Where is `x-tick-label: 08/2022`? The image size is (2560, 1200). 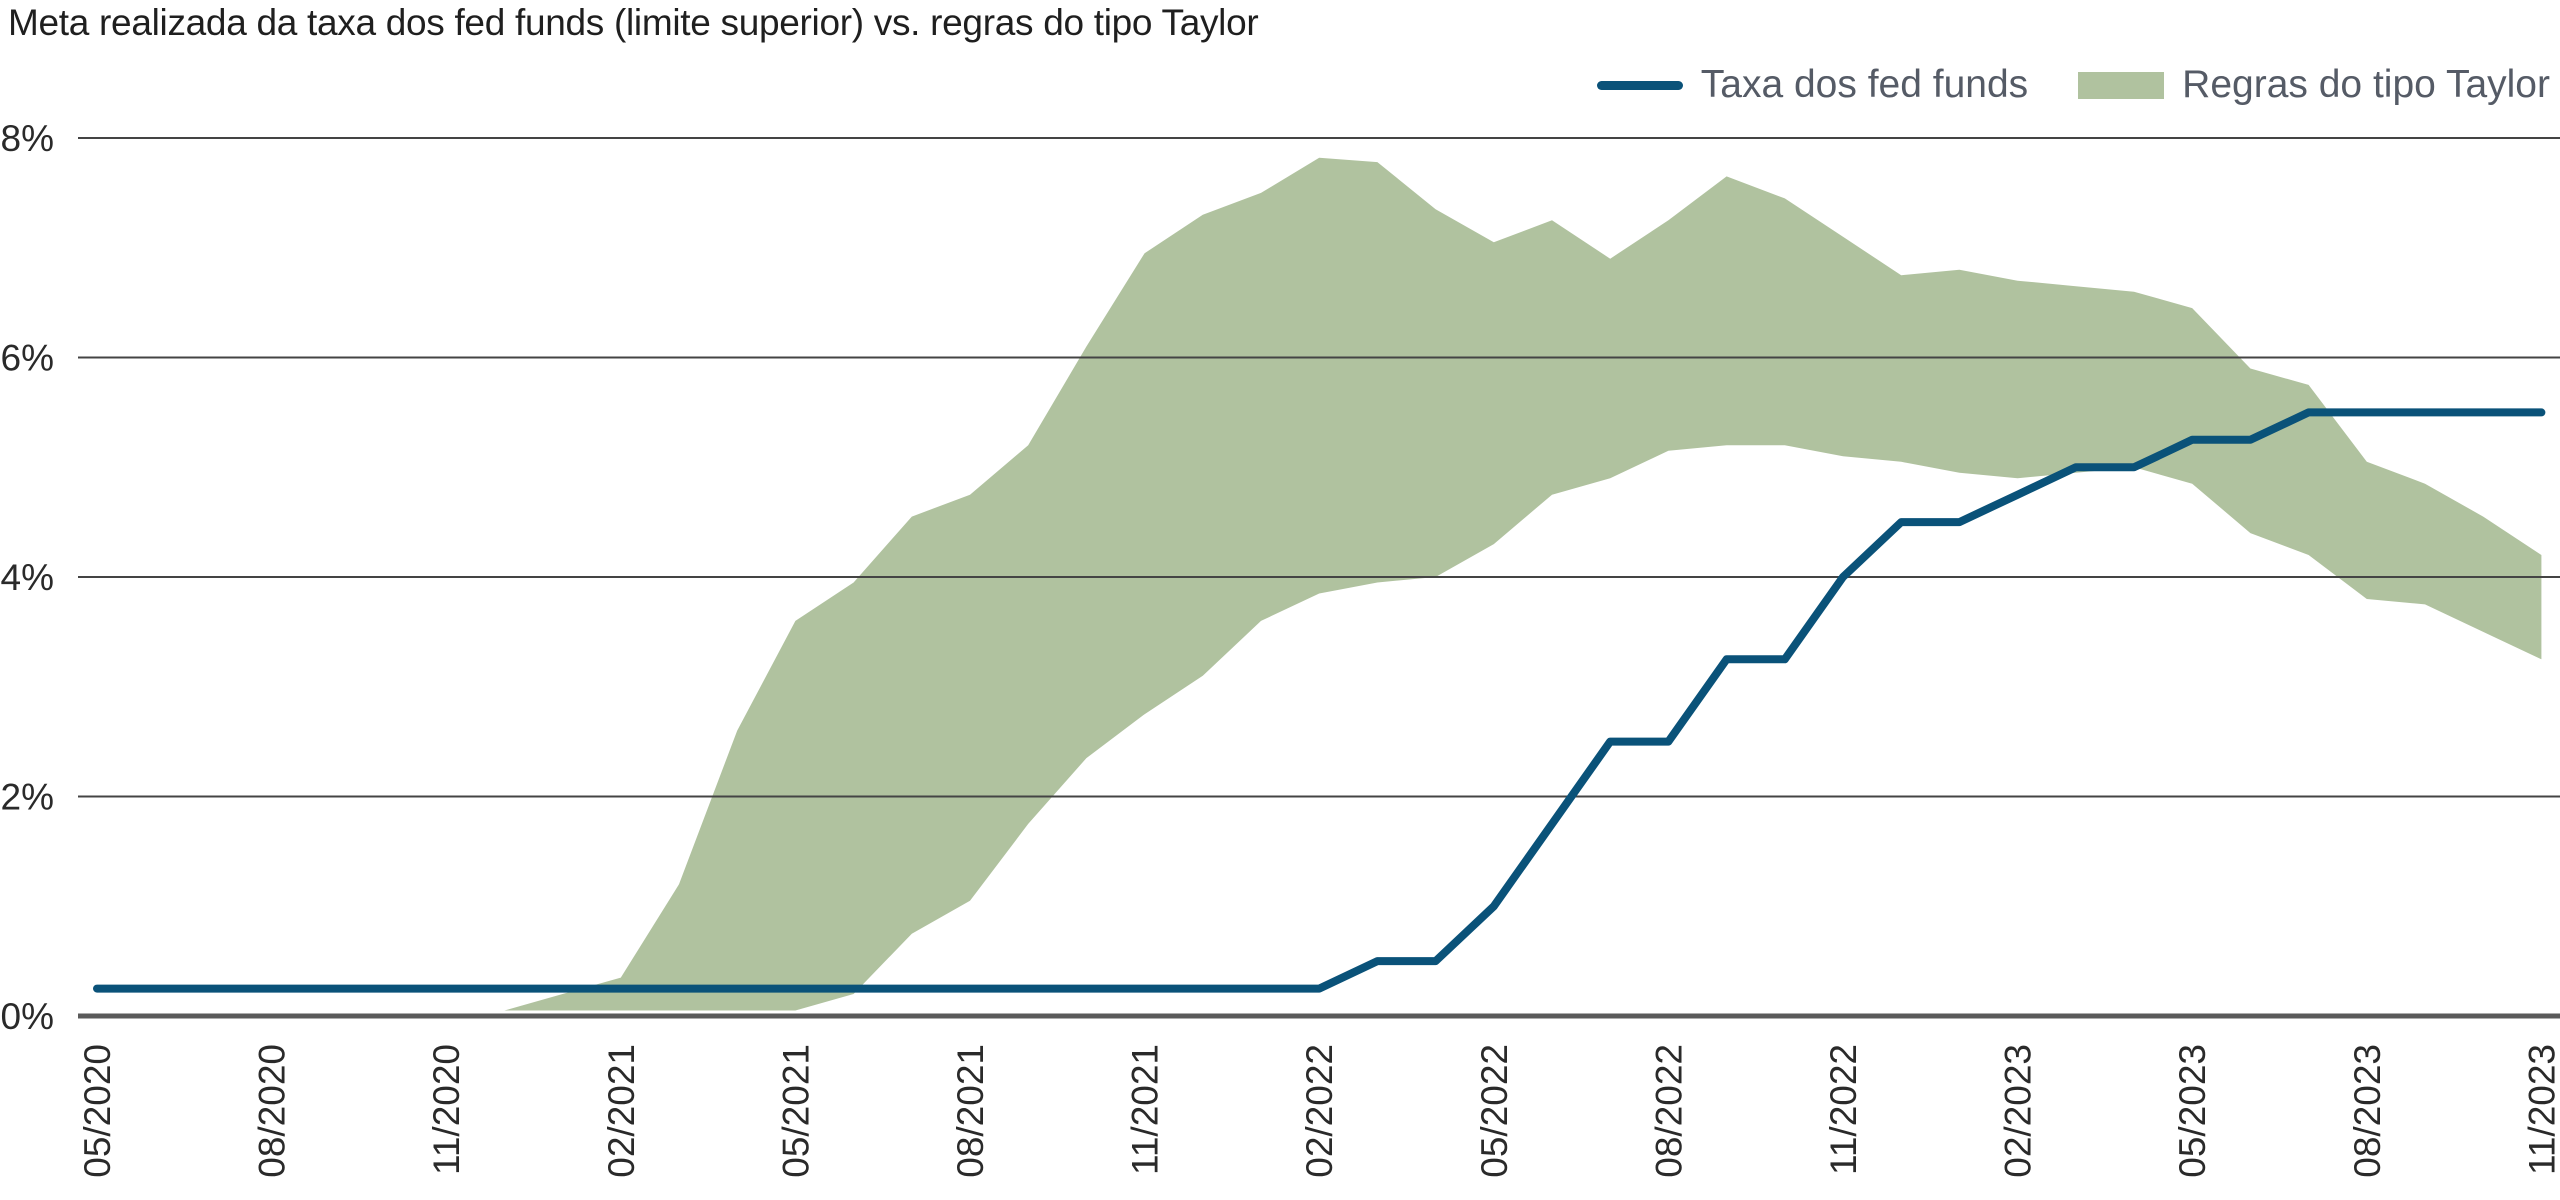
x-tick-label: 08/2022 is located at coordinates (1668, 1111).